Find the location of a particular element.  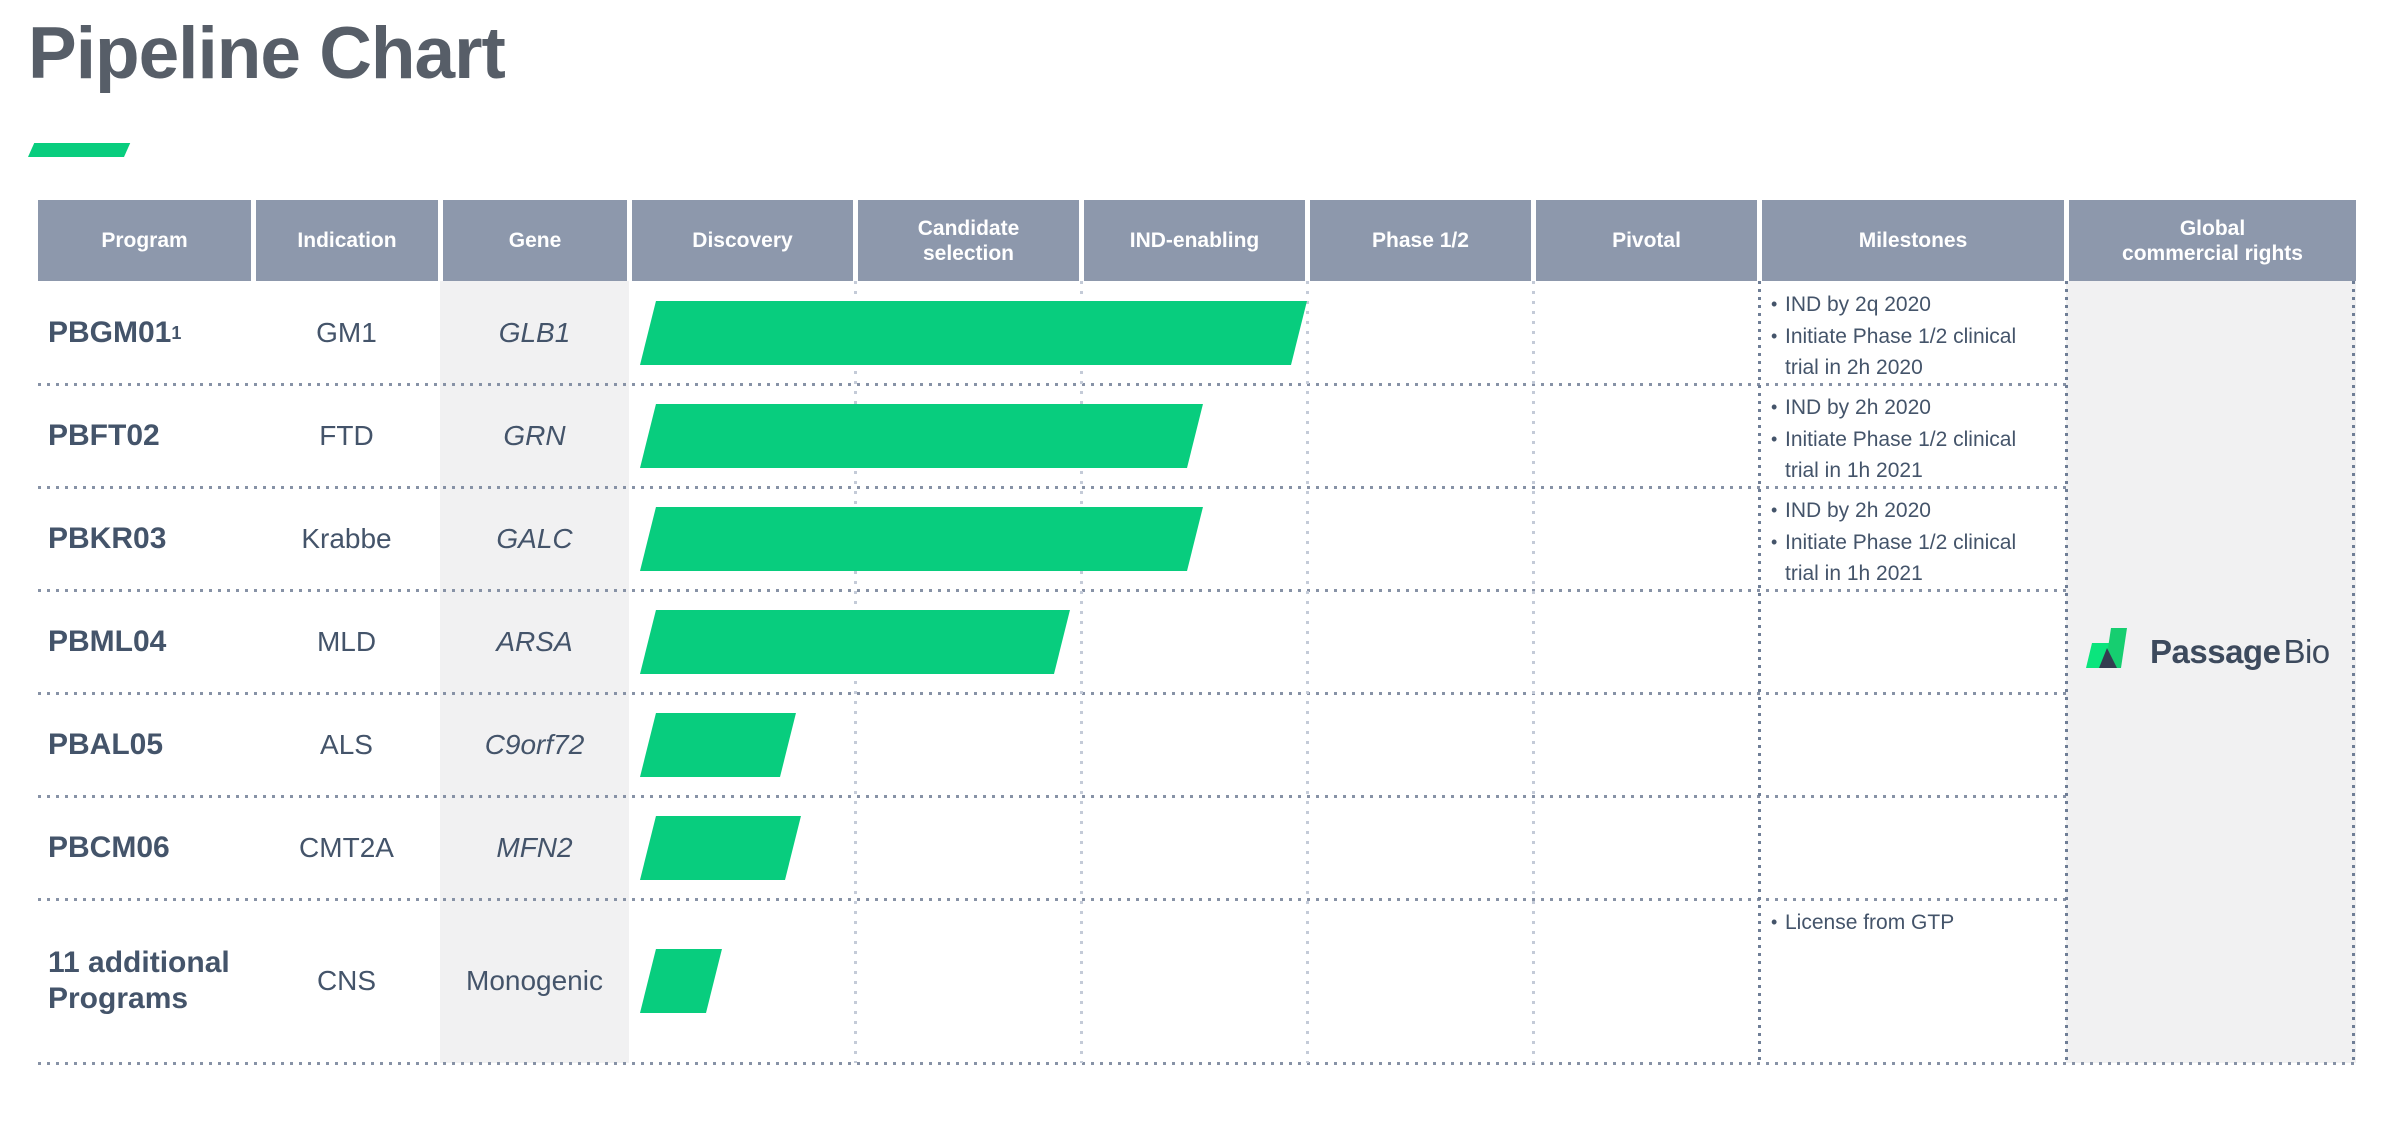

indication-cell: GM1 is located at coordinates (346, 332).